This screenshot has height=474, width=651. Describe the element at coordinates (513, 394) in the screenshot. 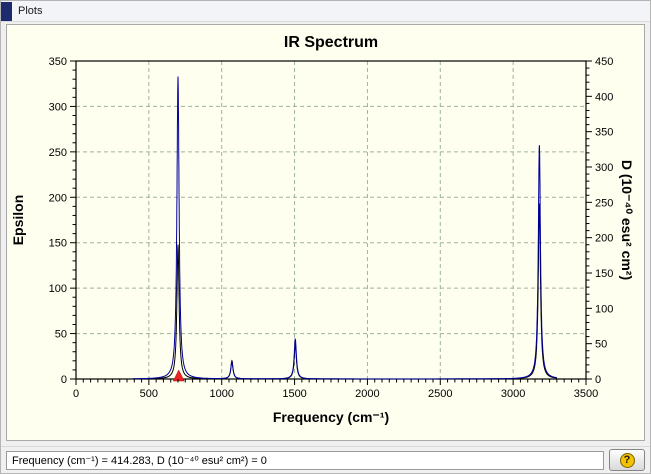

I see `svg-text: 3000` at that location.